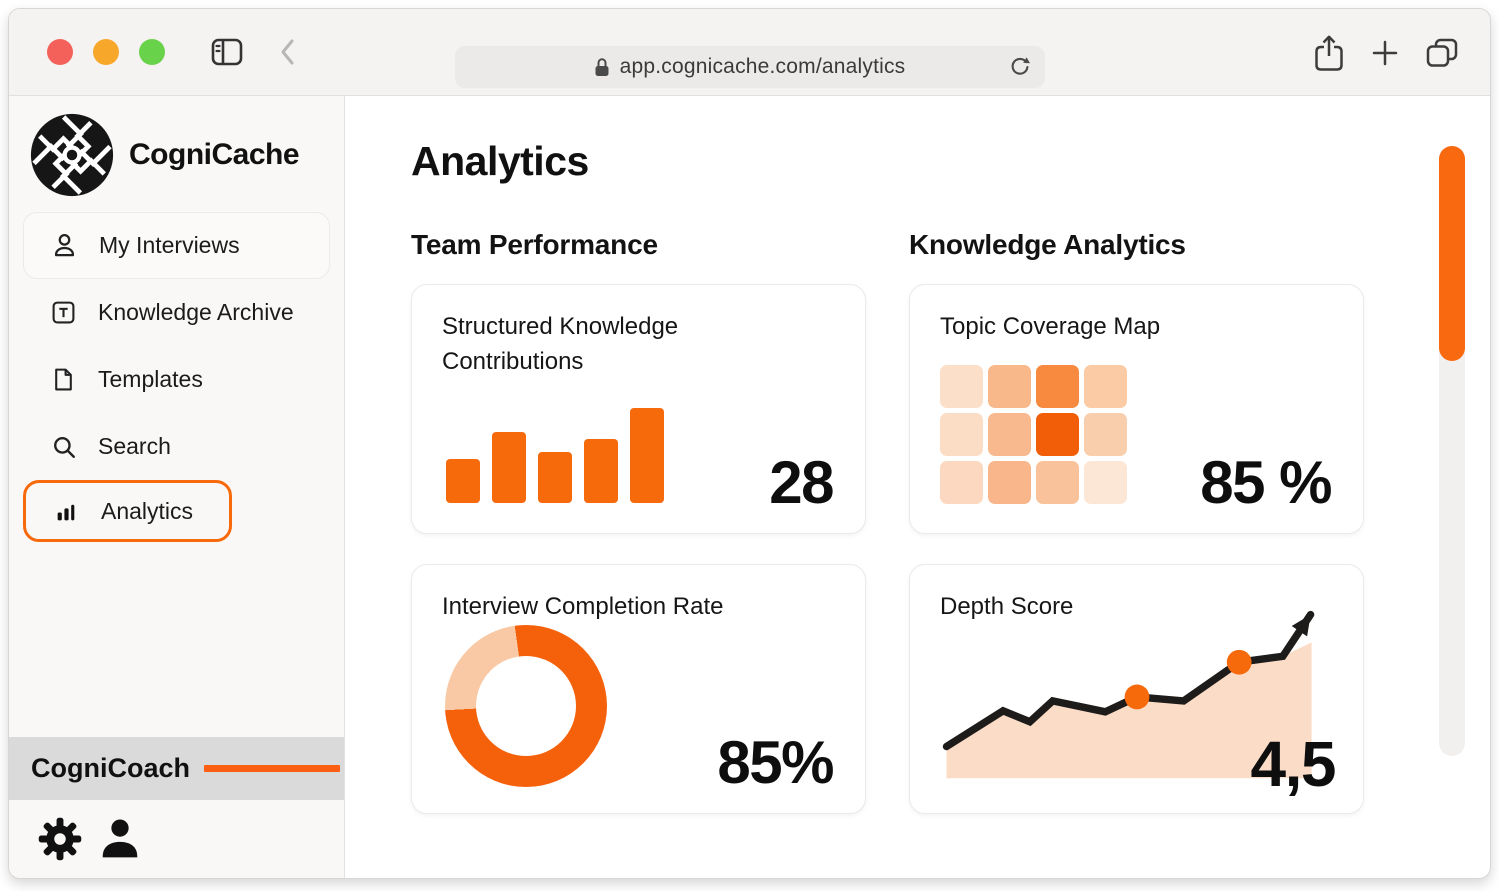 The width and height of the screenshot is (1499, 891). Describe the element at coordinates (560, 344) in the screenshot. I see `card-title: Structured Knowledge Contributions` at that location.